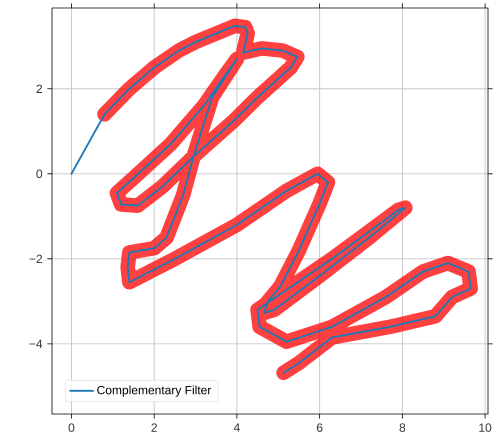 The width and height of the screenshot is (501, 446). I want to click on y-tick-label: −2, so click(36, 259).